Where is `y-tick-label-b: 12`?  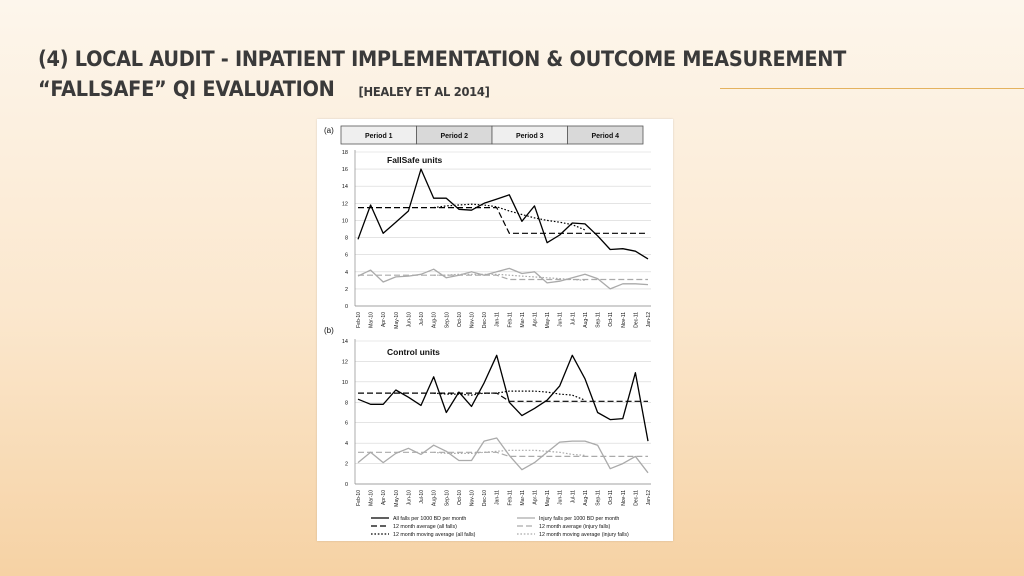 y-tick-label-b: 12 is located at coordinates (345, 362).